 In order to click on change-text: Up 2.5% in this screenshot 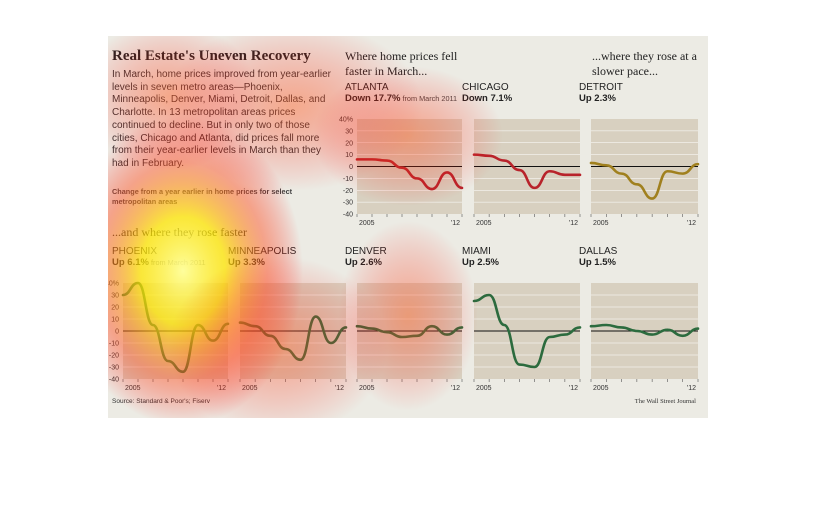, I will do `click(480, 262)`.